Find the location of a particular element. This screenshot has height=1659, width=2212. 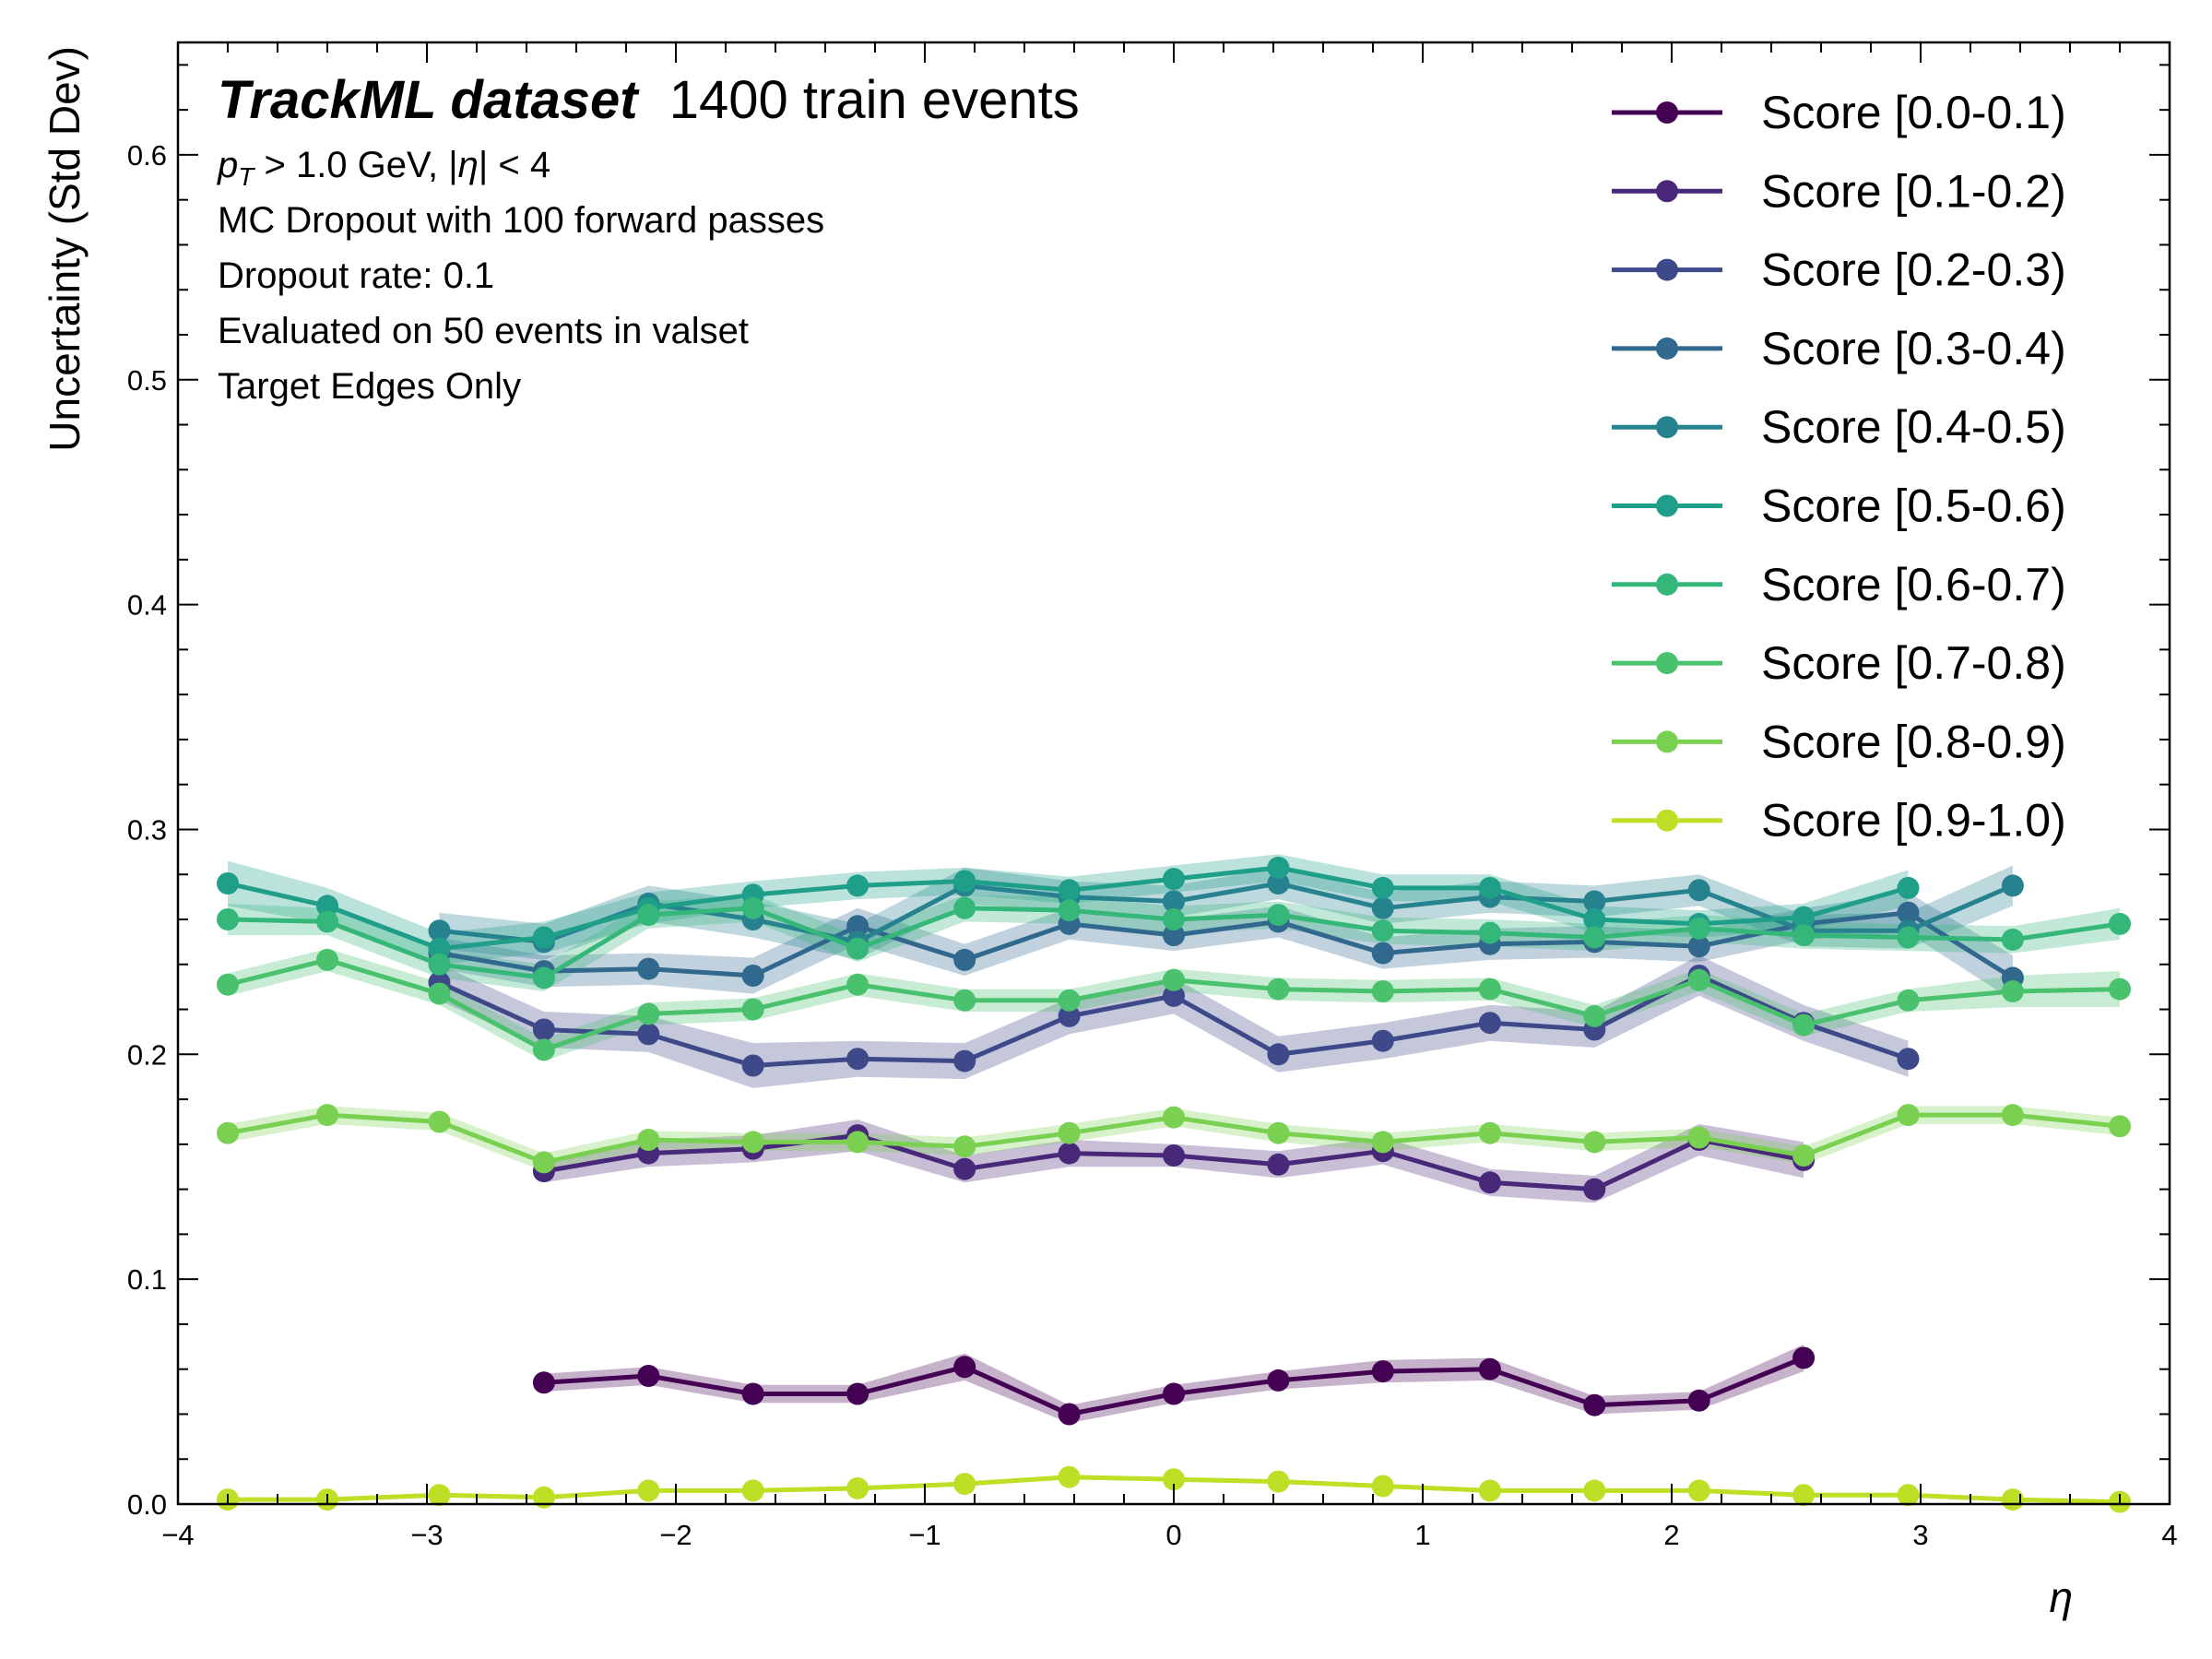

title-bold: TrackML dataset is located at coordinates (429, 100).